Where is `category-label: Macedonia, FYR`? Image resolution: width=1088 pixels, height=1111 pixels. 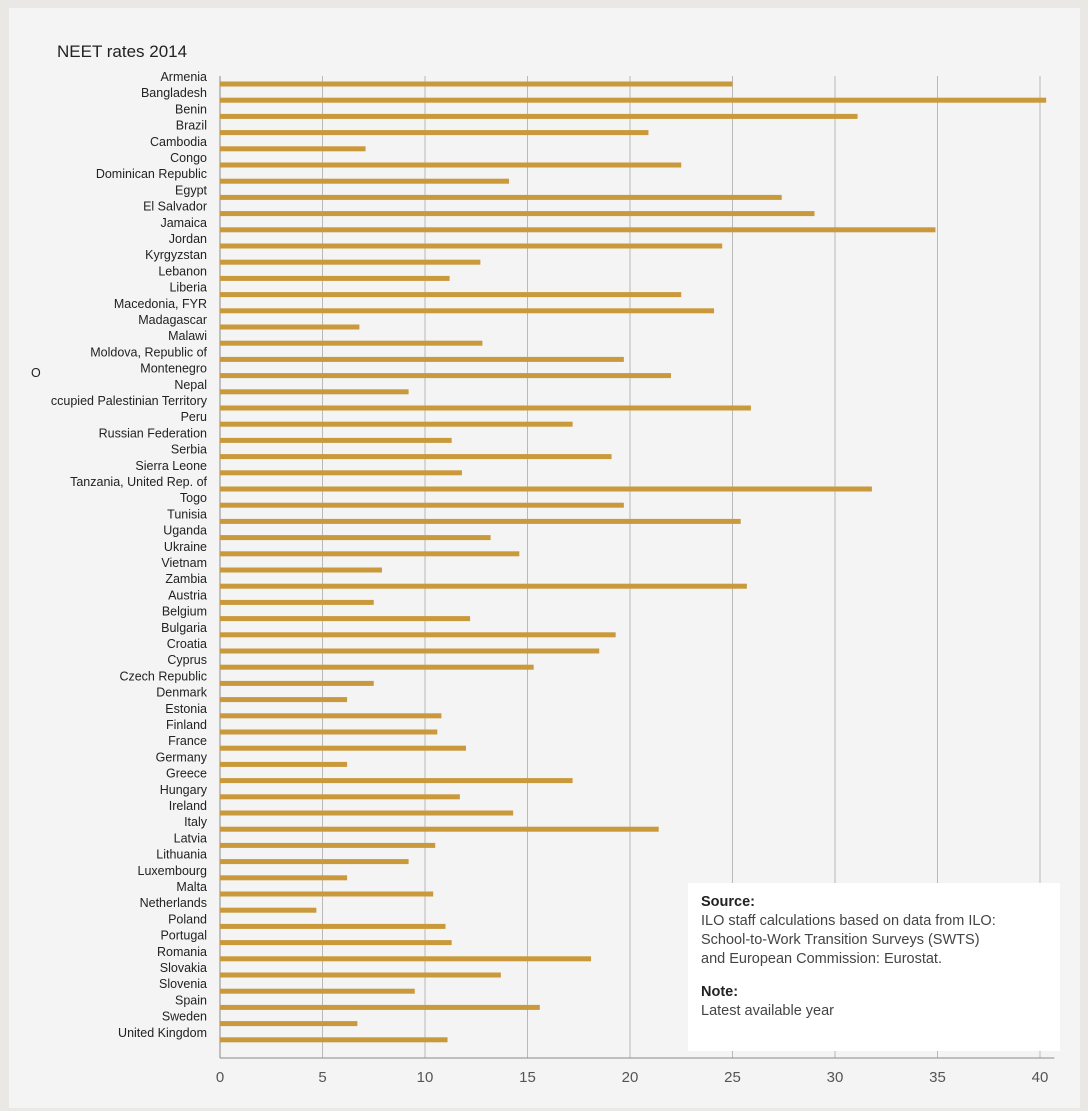 category-label: Macedonia, FYR is located at coordinates (160, 304).